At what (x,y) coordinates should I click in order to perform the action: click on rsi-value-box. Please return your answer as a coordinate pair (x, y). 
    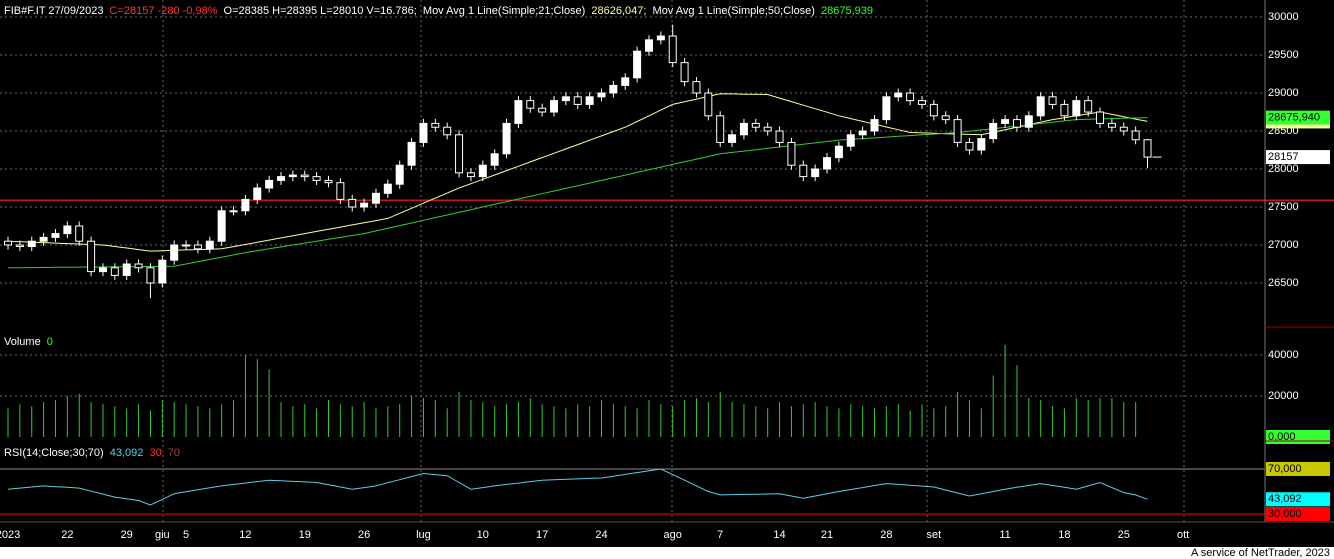
    Looking at the image, I should click on (1298, 499).